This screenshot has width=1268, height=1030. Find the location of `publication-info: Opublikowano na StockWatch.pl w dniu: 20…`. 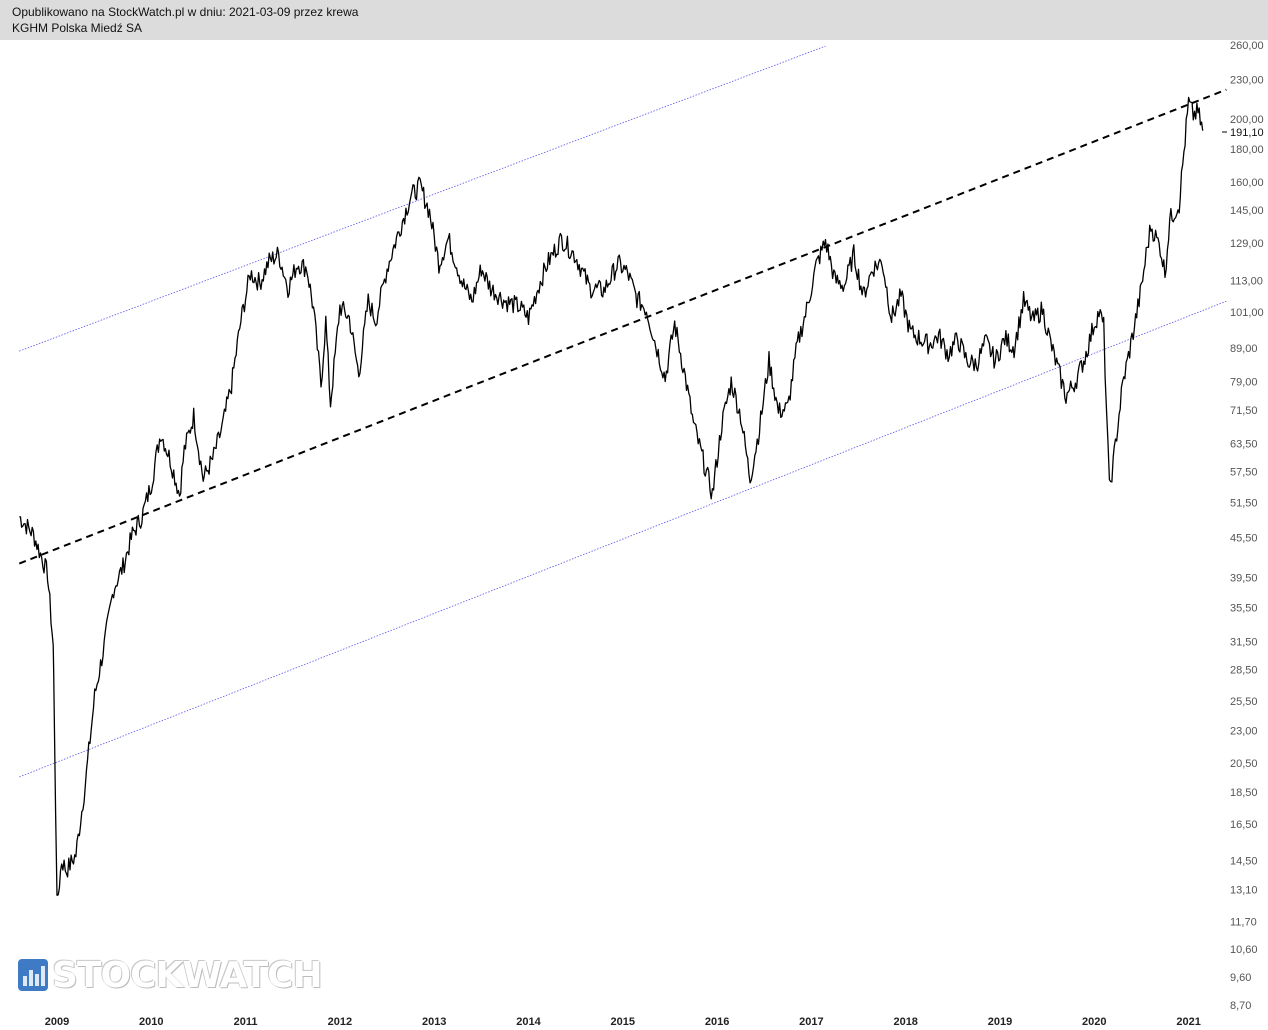

publication-info: Opublikowano na StockWatch.pl w dniu: 20… is located at coordinates (185, 12).